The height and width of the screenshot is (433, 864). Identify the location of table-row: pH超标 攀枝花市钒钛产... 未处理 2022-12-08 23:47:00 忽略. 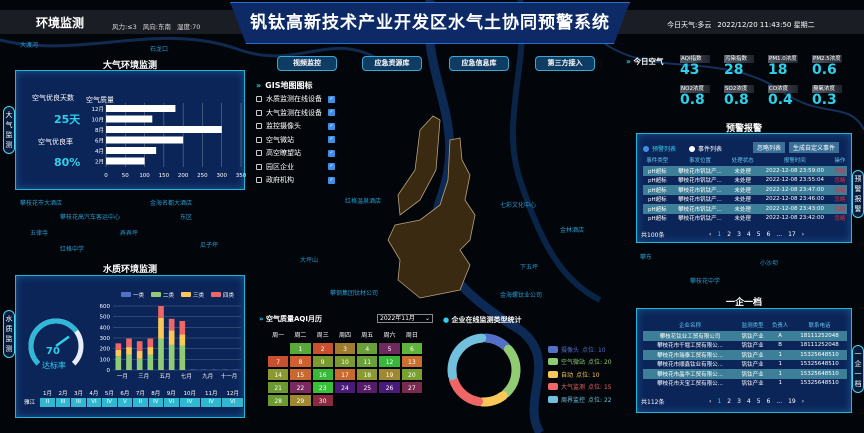
(745, 190).